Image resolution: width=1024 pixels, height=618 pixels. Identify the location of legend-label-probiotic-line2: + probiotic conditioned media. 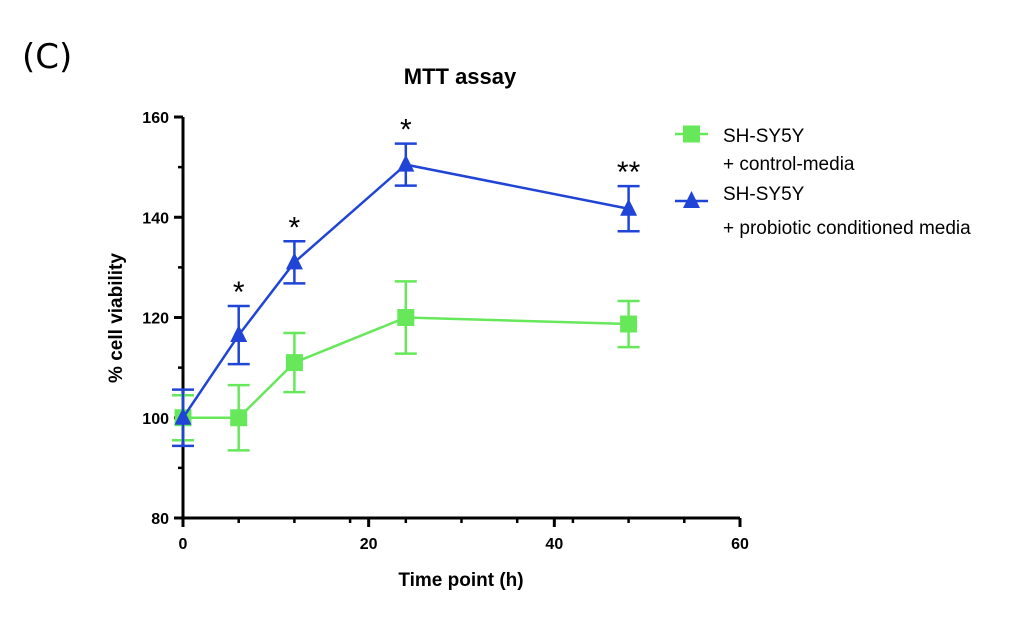
(847, 228).